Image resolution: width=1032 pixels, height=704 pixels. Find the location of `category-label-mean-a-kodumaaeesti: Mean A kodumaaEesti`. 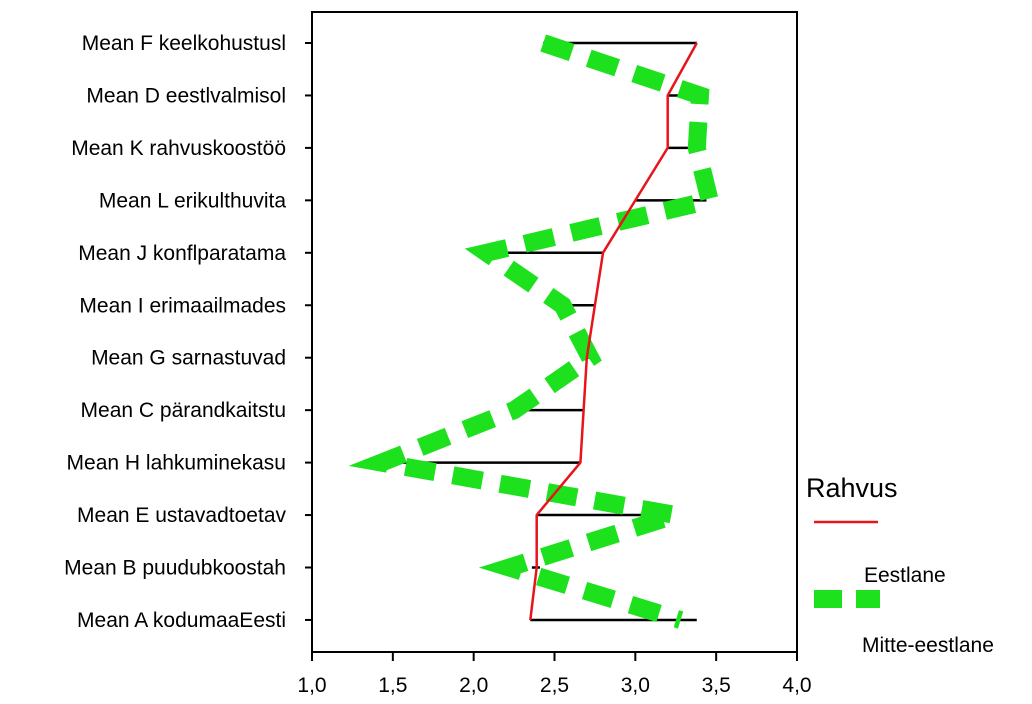

category-label-mean-a-kodumaaeesti: Mean A kodumaaEesti is located at coordinates (181, 620).